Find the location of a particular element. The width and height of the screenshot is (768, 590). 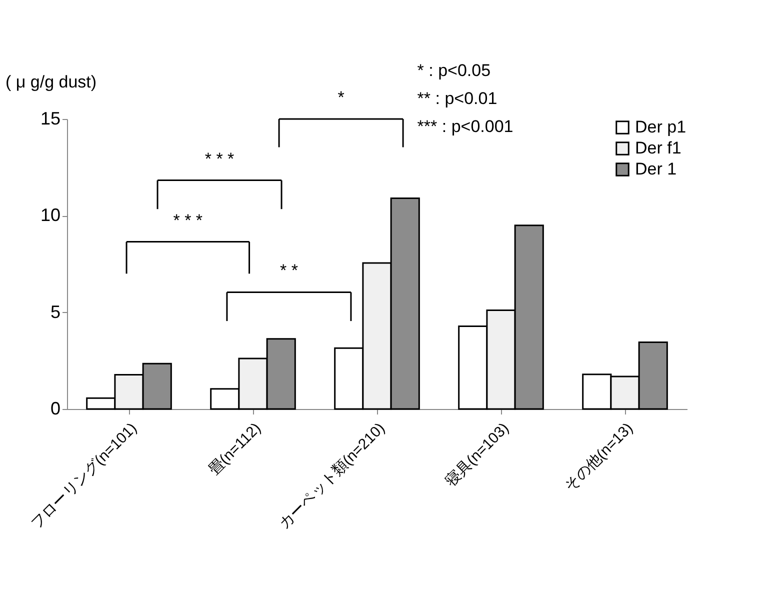

legend-label: Der 1 is located at coordinates (656, 169).